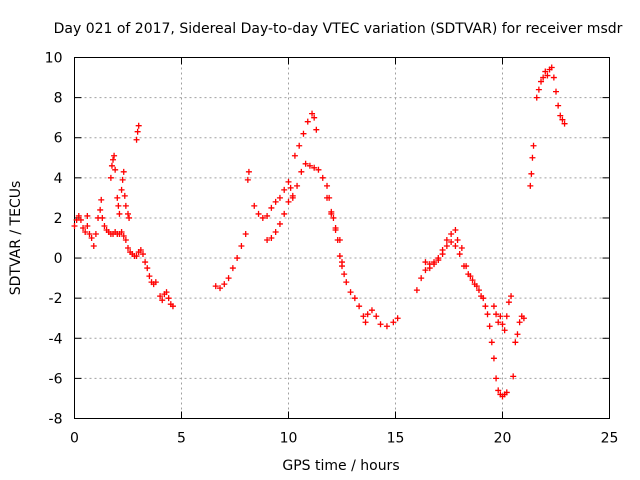 The image size is (640, 480). I want to click on x-tick-label: 20, so click(503, 439).